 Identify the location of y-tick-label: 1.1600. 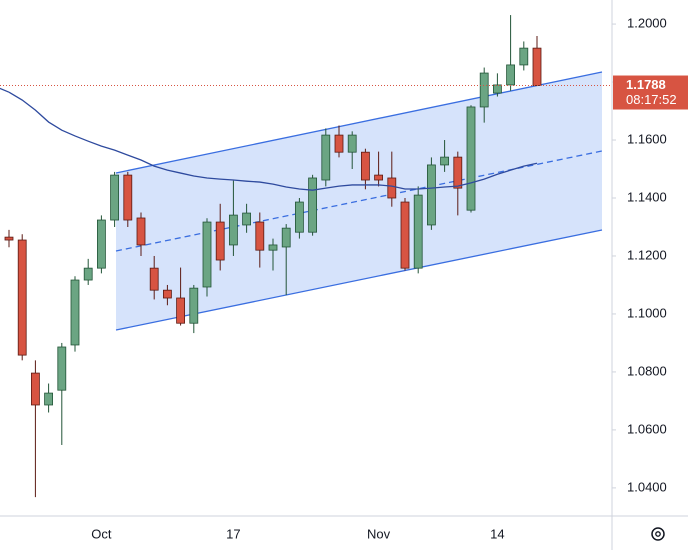
(647, 138).